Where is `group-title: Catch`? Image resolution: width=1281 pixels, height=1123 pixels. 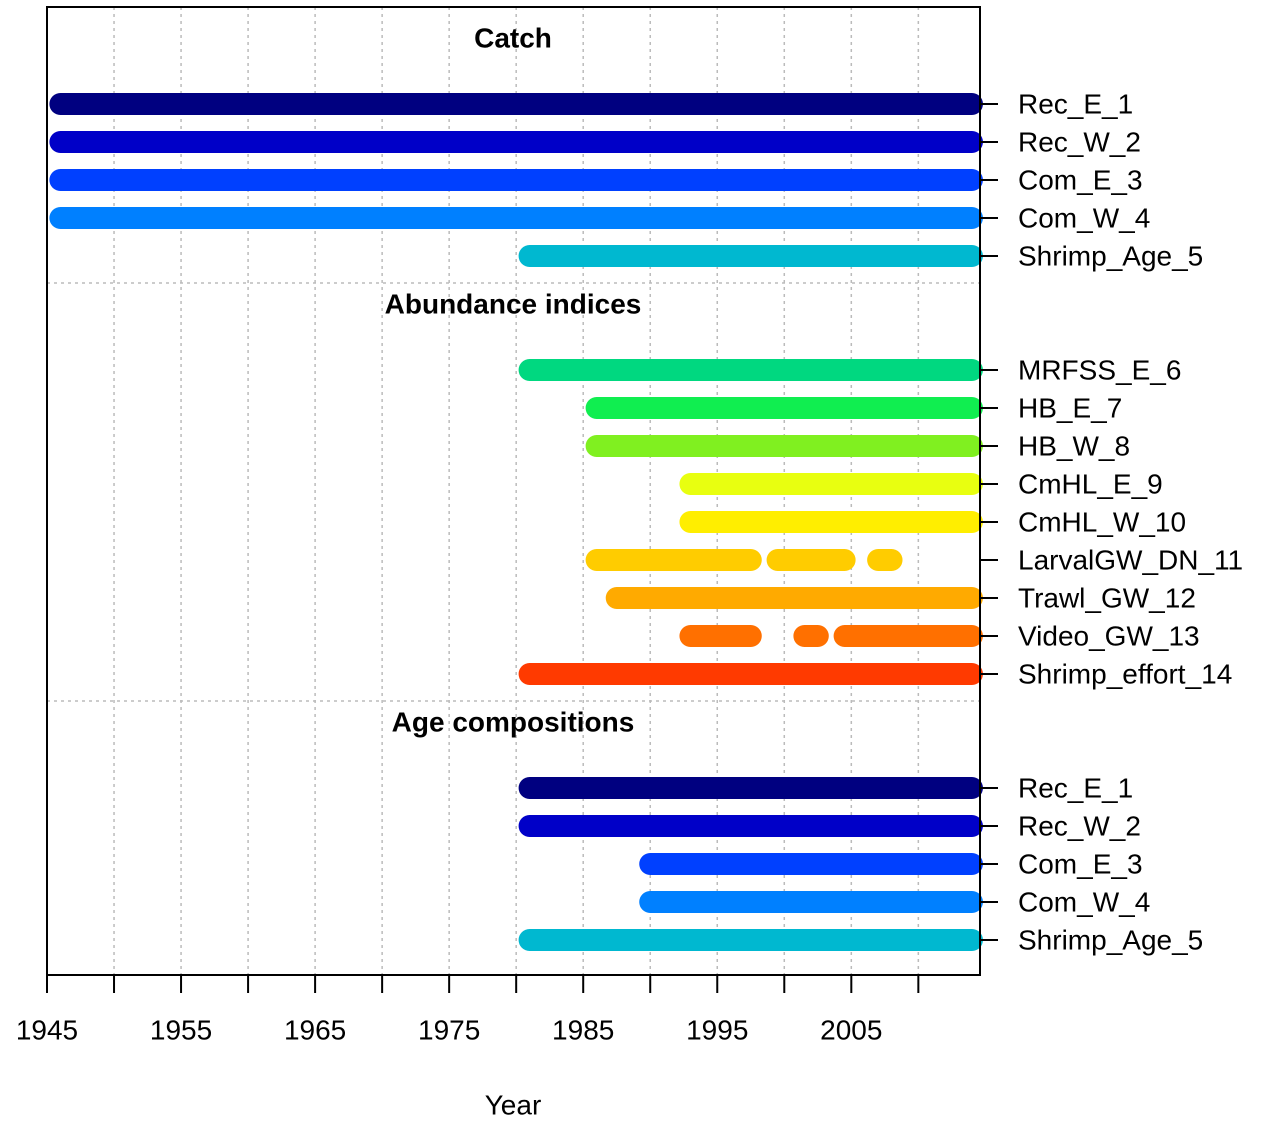 group-title: Catch is located at coordinates (513, 37).